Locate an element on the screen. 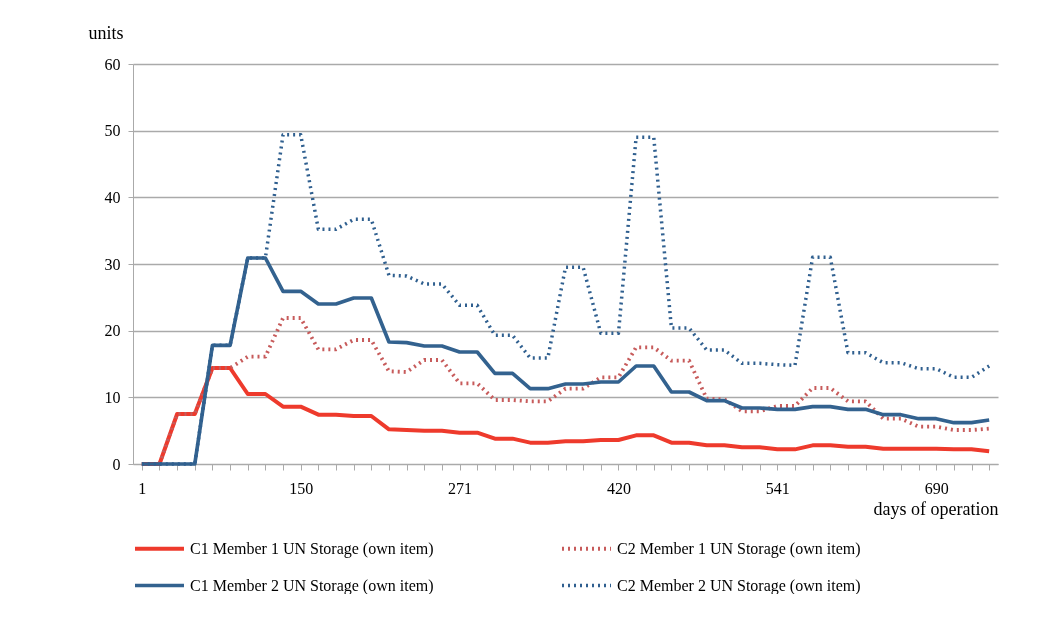 This screenshot has width=1059, height=621. x-axis-title: days of operation is located at coordinates (936, 508).